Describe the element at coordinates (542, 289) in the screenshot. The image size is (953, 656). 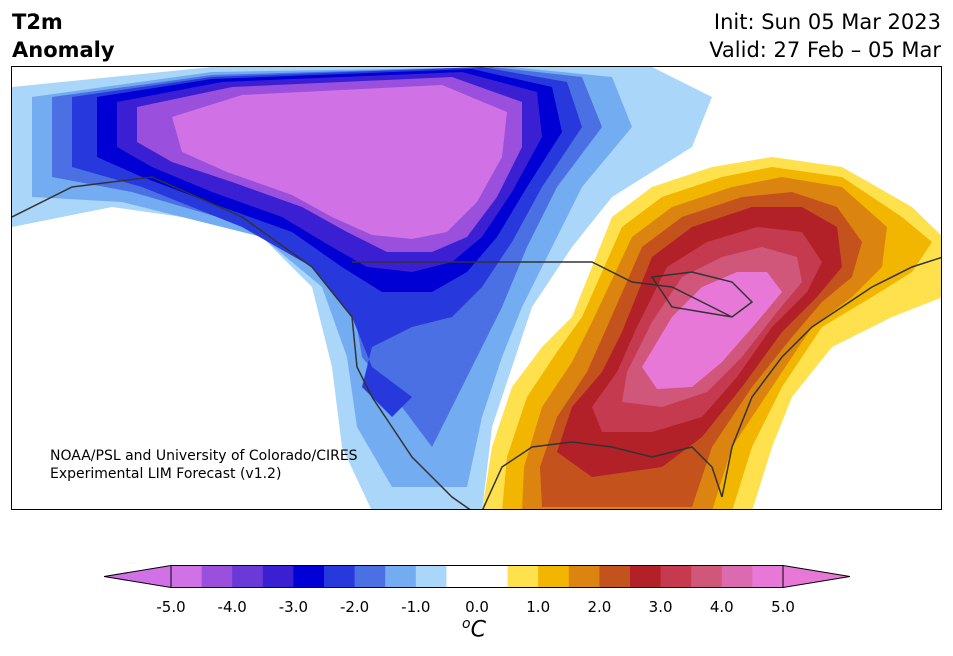
I see `canada-us-border` at that location.